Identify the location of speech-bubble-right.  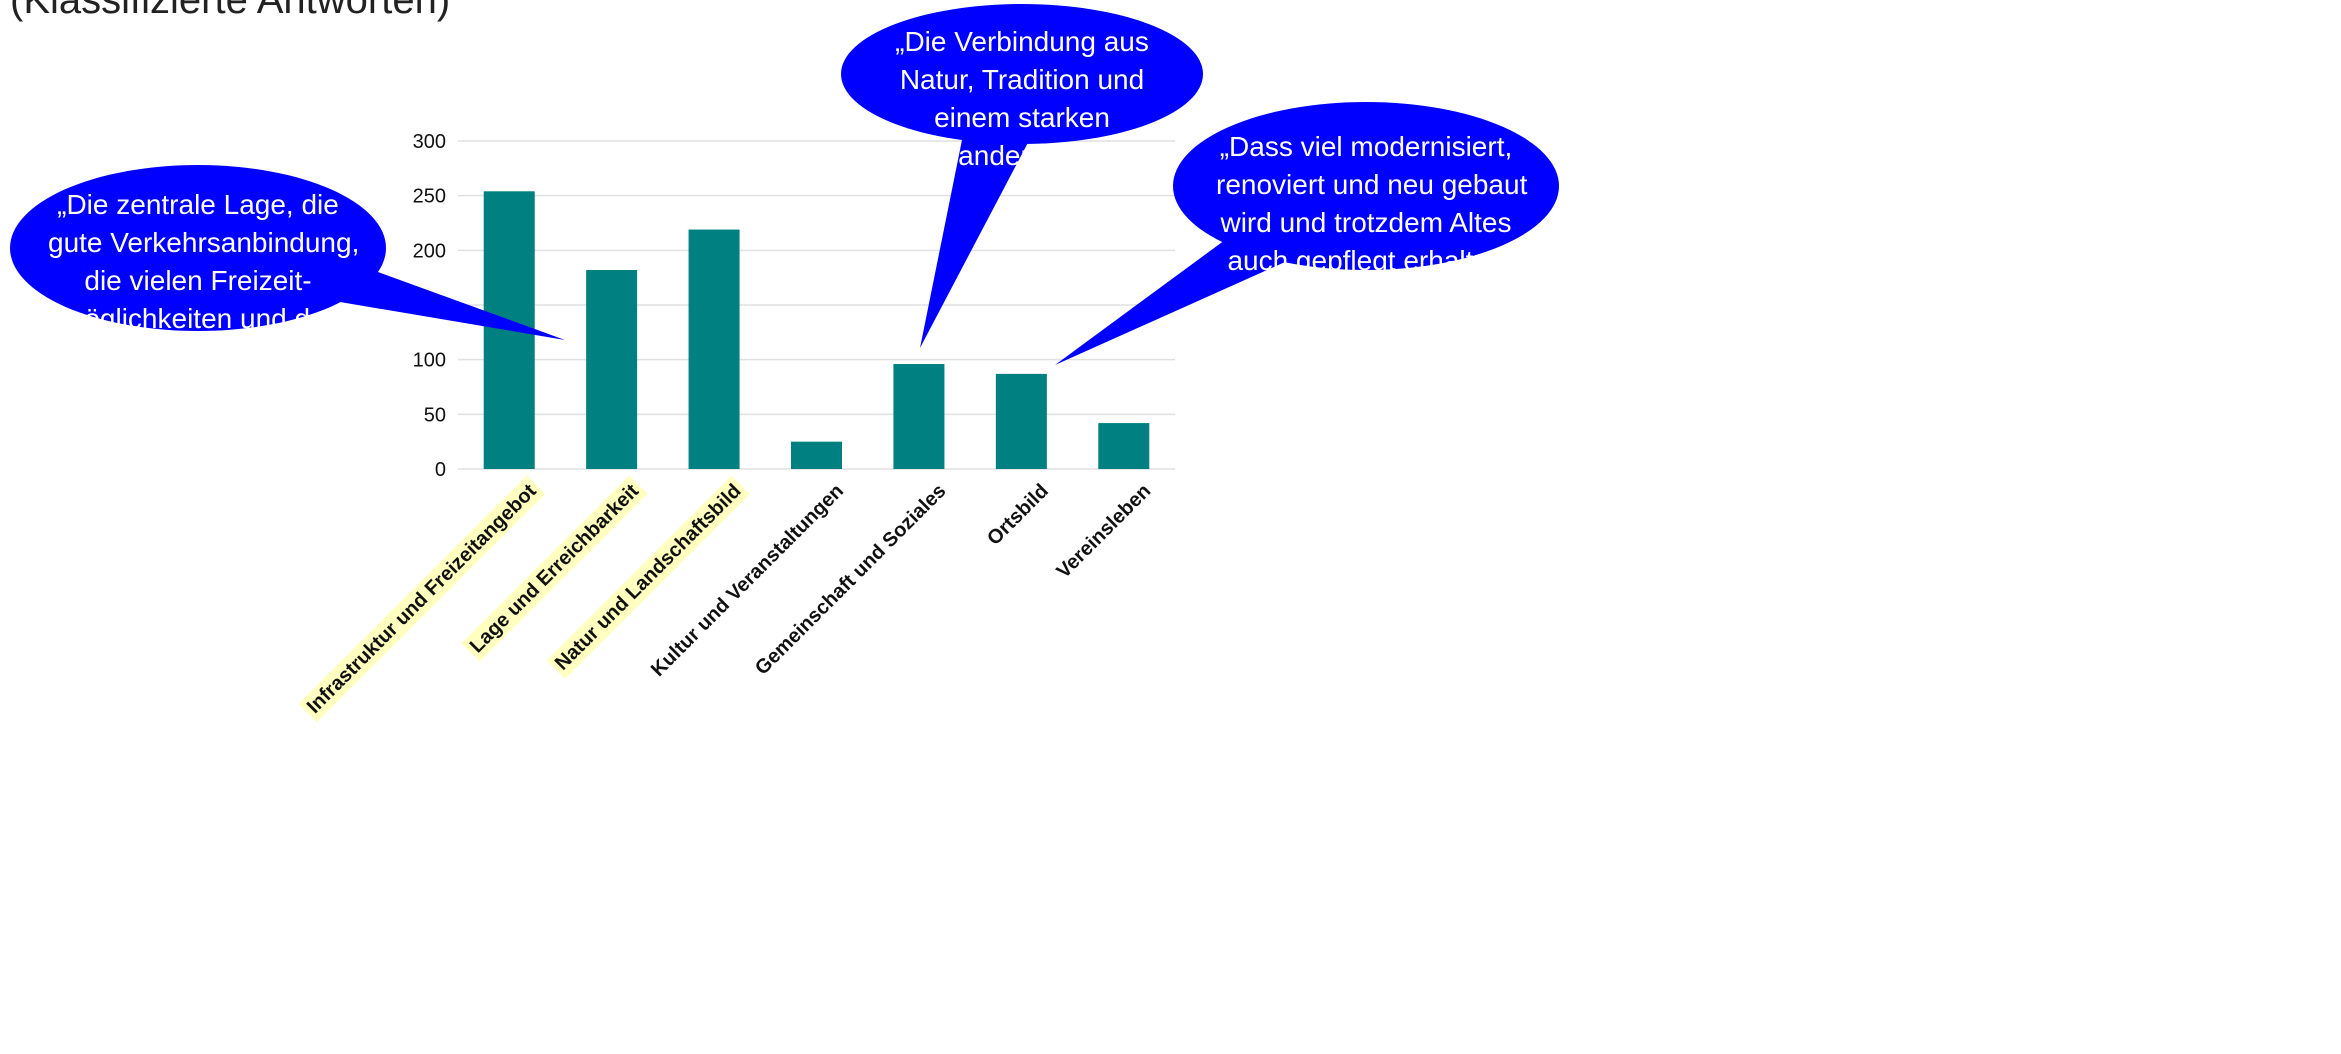
(1170, 302).